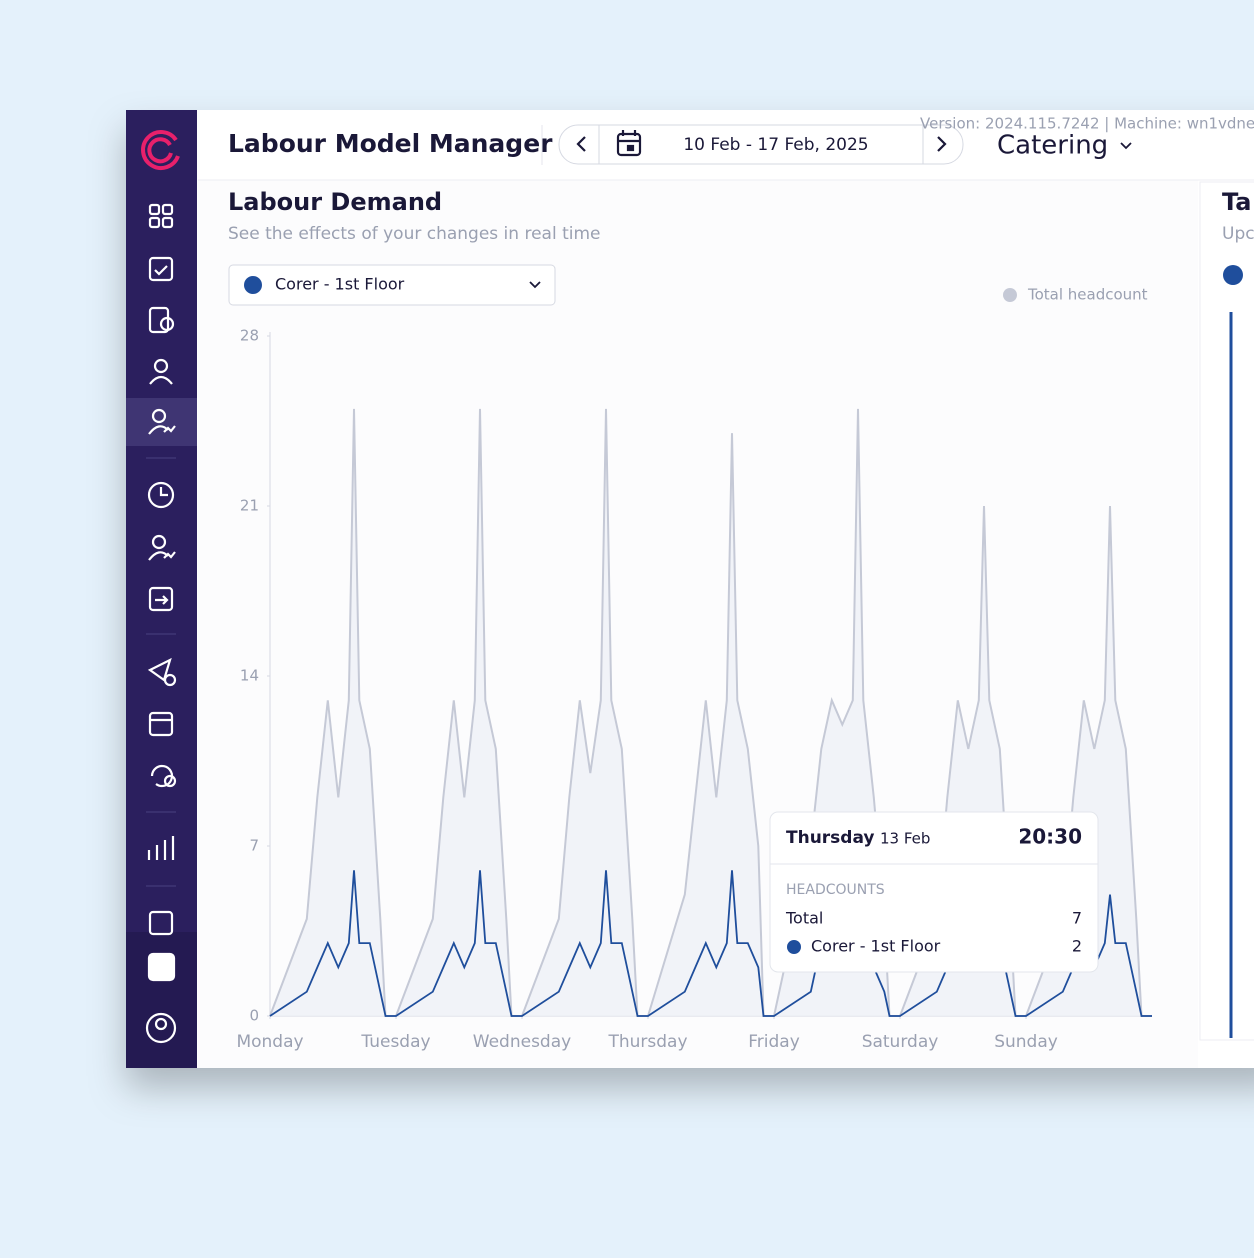 The height and width of the screenshot is (1258, 1254). What do you see at coordinates (254, 1016) in the screenshot?
I see `y-tick-label: 0` at bounding box center [254, 1016].